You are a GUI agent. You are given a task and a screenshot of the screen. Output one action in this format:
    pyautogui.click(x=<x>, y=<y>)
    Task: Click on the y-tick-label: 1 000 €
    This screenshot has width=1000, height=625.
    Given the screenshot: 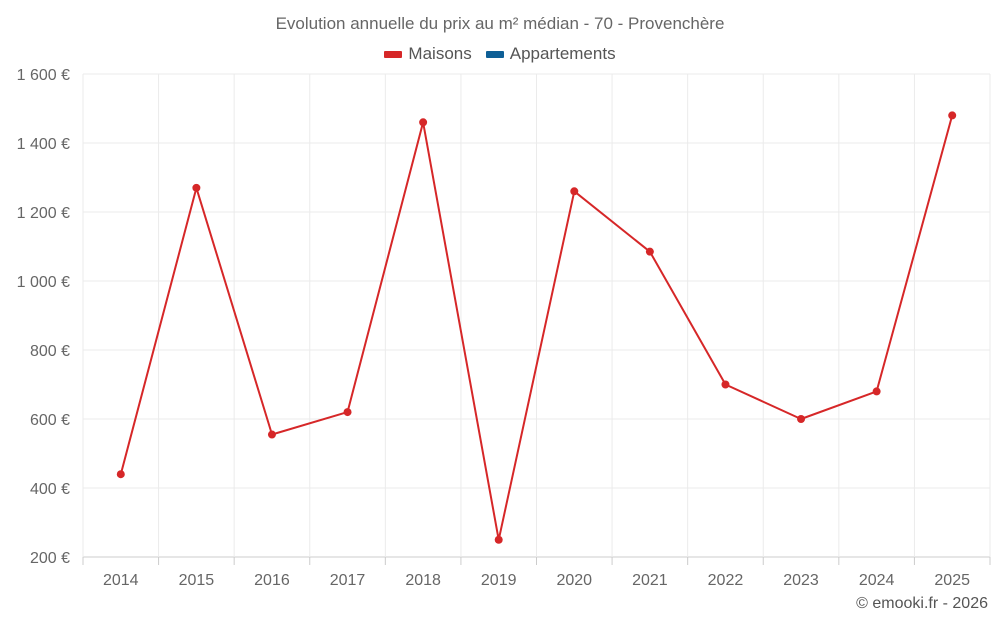 What is the action you would take?
    pyautogui.click(x=43, y=282)
    